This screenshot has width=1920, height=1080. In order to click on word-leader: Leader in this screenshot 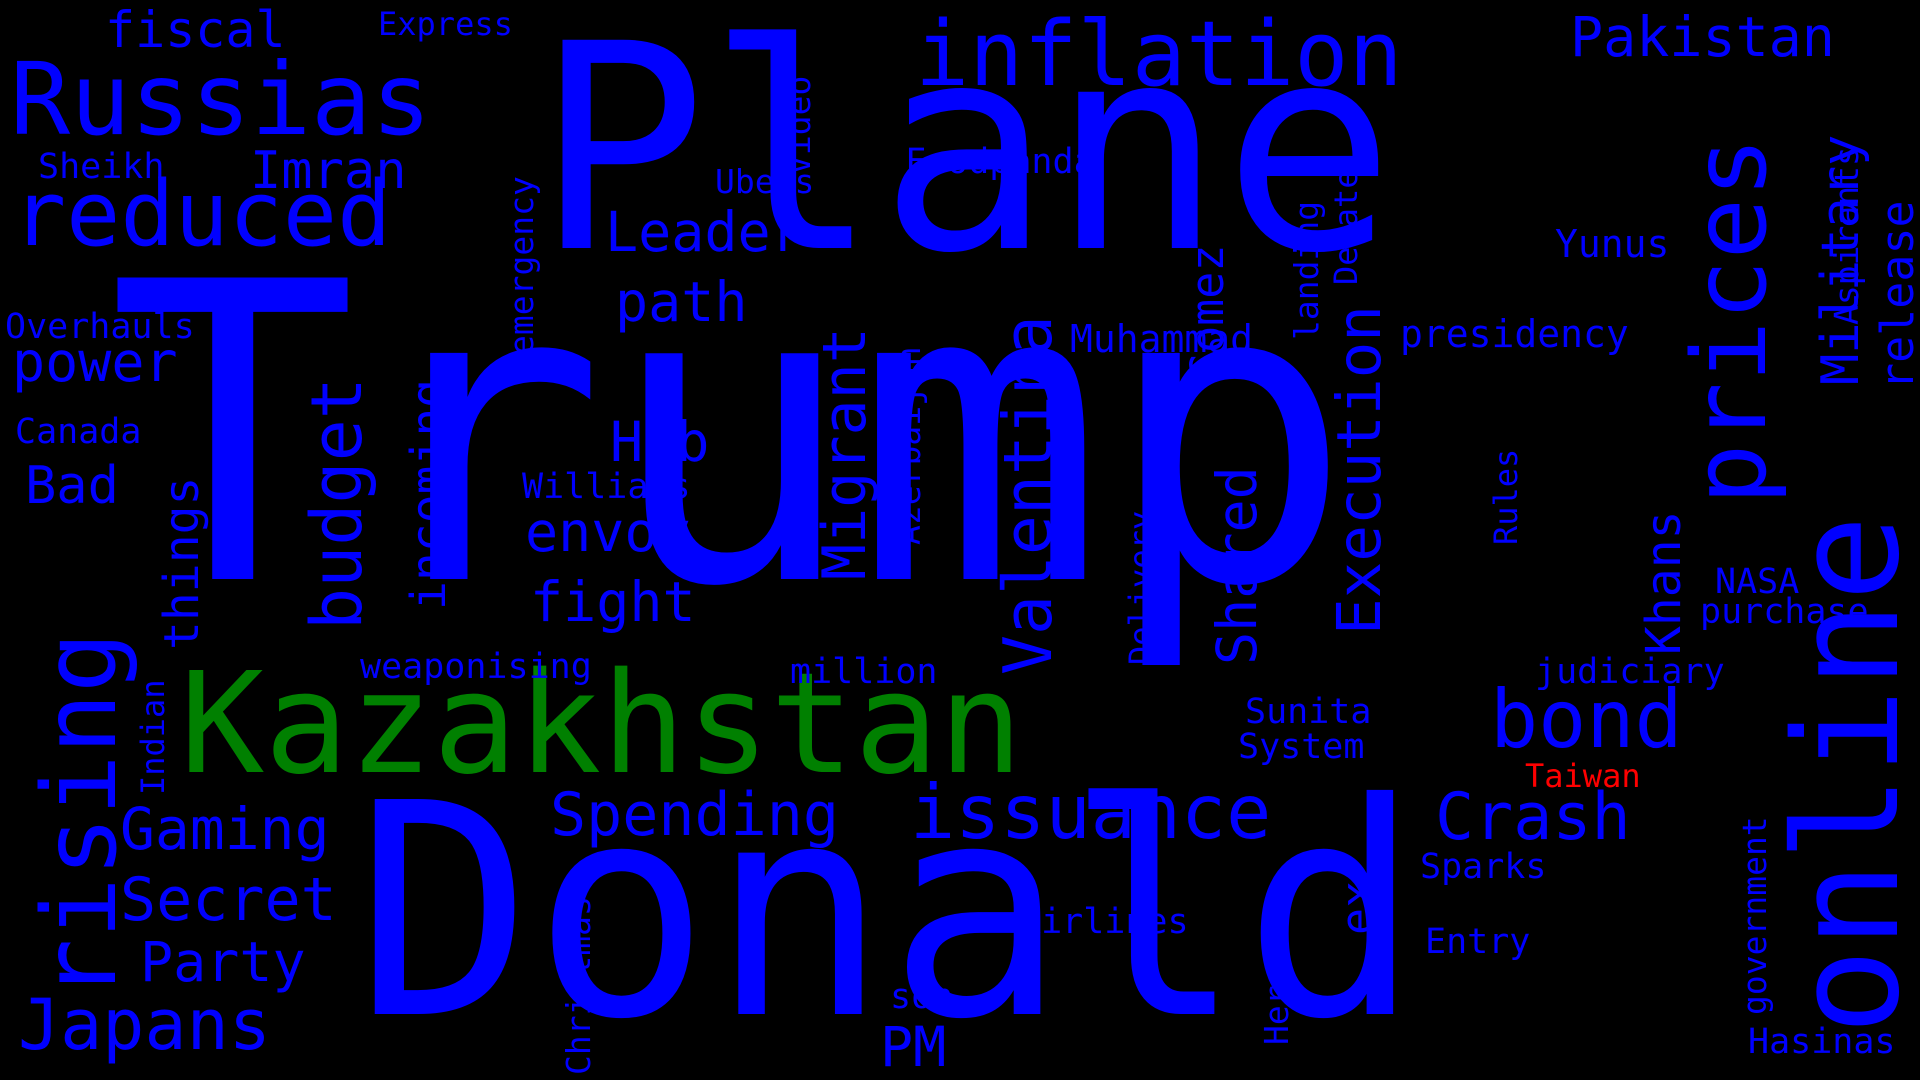, I will do `click(704, 232)`.